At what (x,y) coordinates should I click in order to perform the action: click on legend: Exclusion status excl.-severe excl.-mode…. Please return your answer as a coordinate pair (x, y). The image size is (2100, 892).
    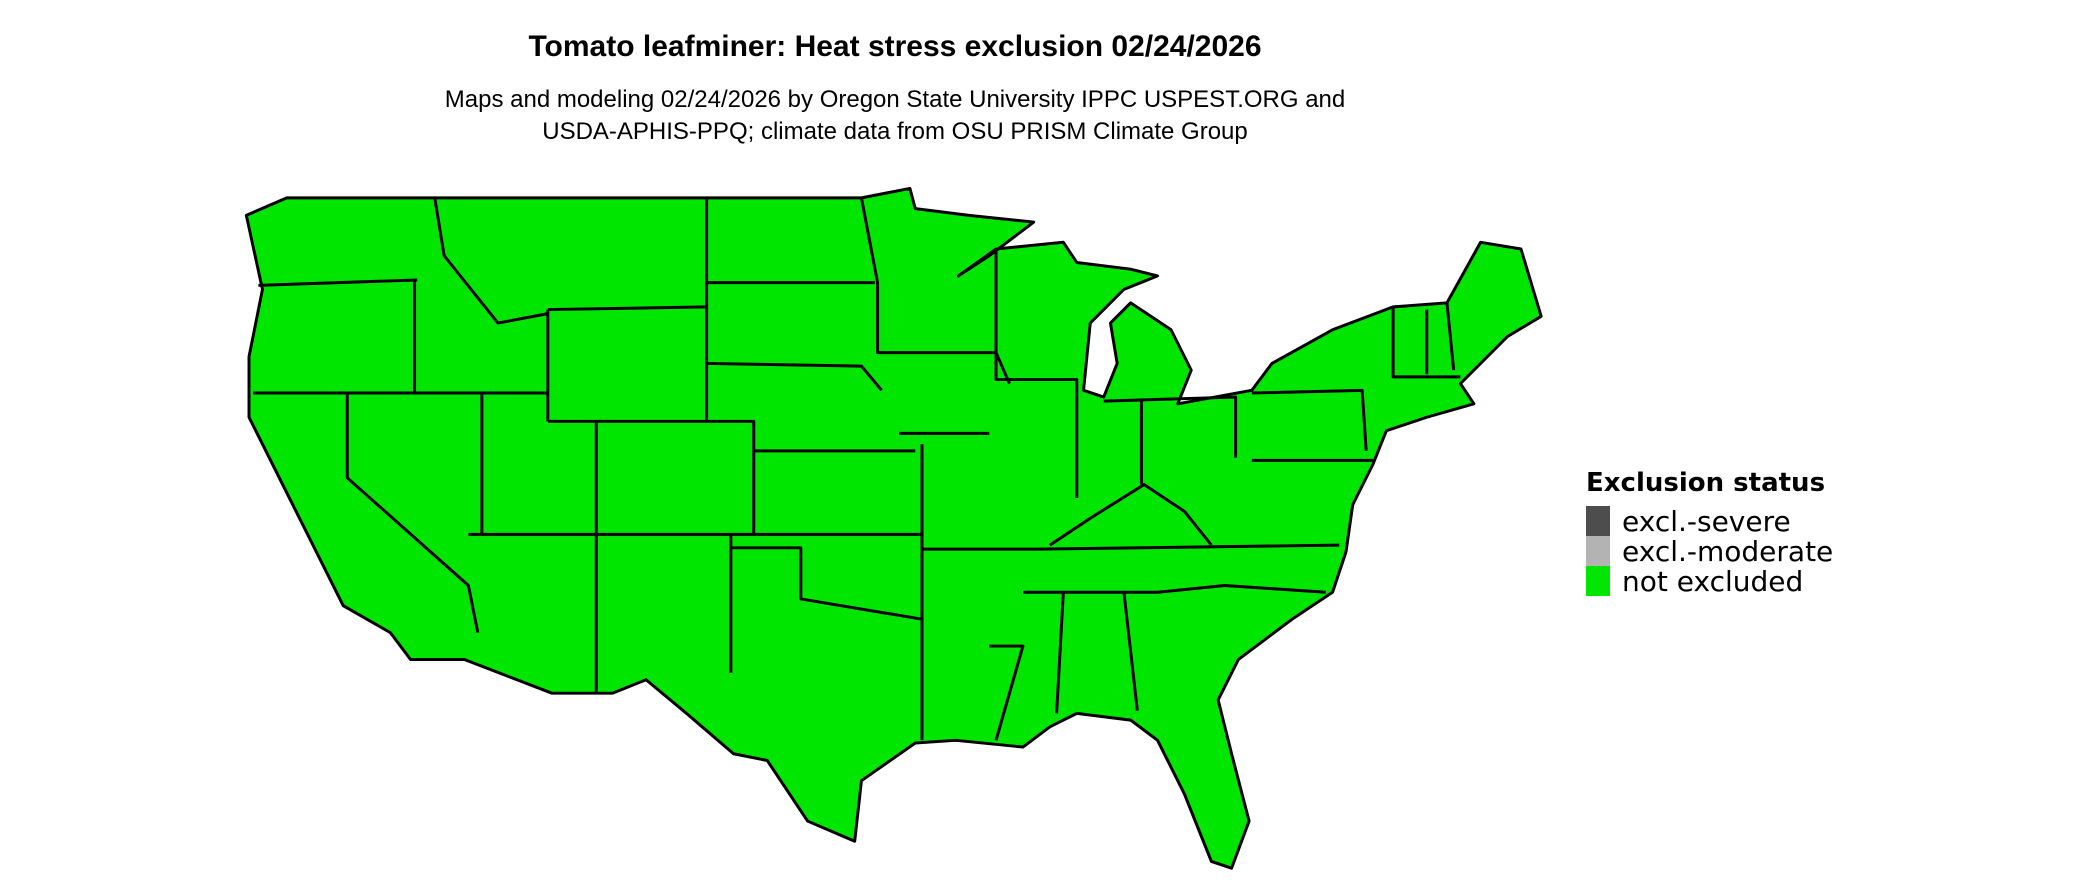
    Looking at the image, I should click on (1710, 533).